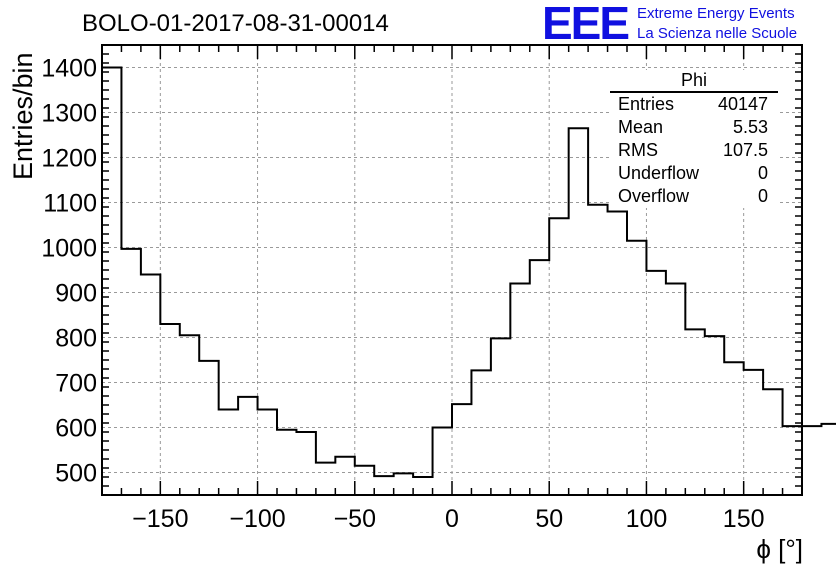  I want to click on stats-row-underflow: Underflow 0, so click(694, 173).